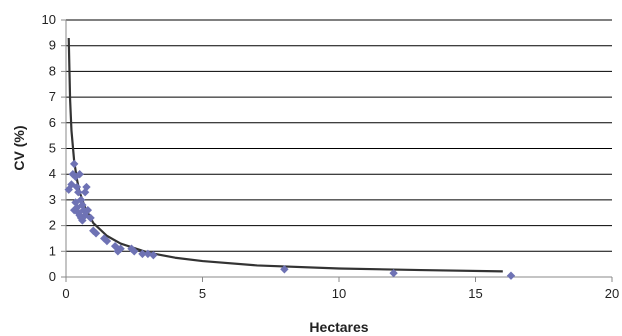  I want to click on x-tick-labels: 0 5 10 15 20, so click(340, 293).